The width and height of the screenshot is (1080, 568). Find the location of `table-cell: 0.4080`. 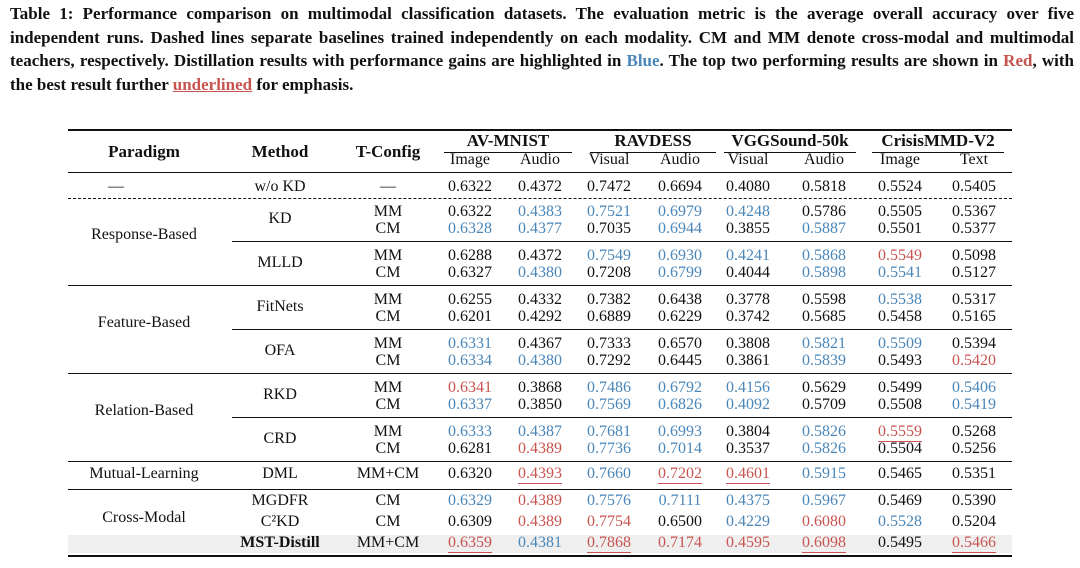

table-cell: 0.4080 is located at coordinates (748, 186).